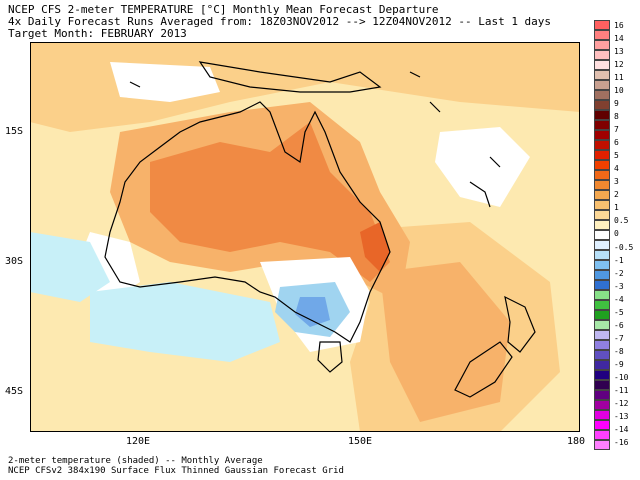  Describe the element at coordinates (165, 82) in the screenshot. I see `neutral-zone-northwest` at that location.